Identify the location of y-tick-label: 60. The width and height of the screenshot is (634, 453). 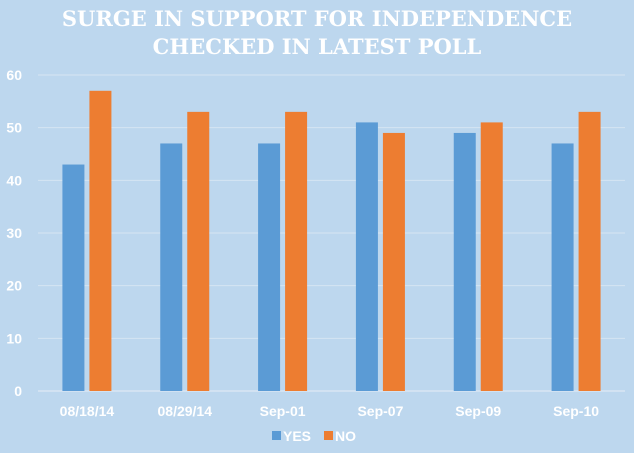
(14, 75).